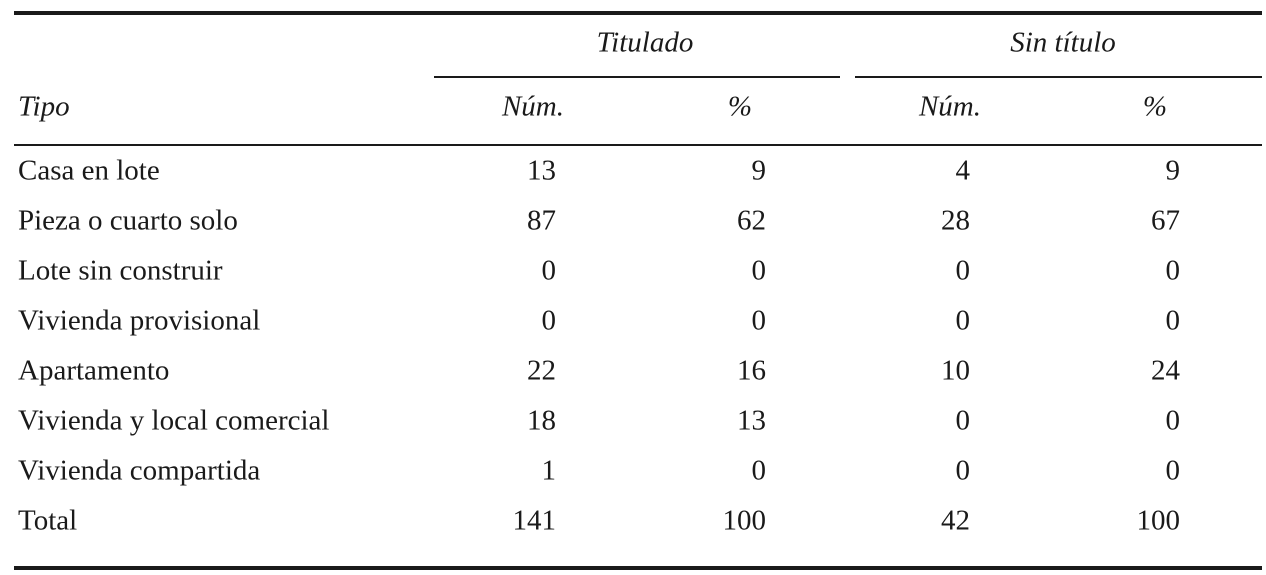  What do you see at coordinates (120, 271) in the screenshot?
I see `row-label: Lote sin construir` at bounding box center [120, 271].